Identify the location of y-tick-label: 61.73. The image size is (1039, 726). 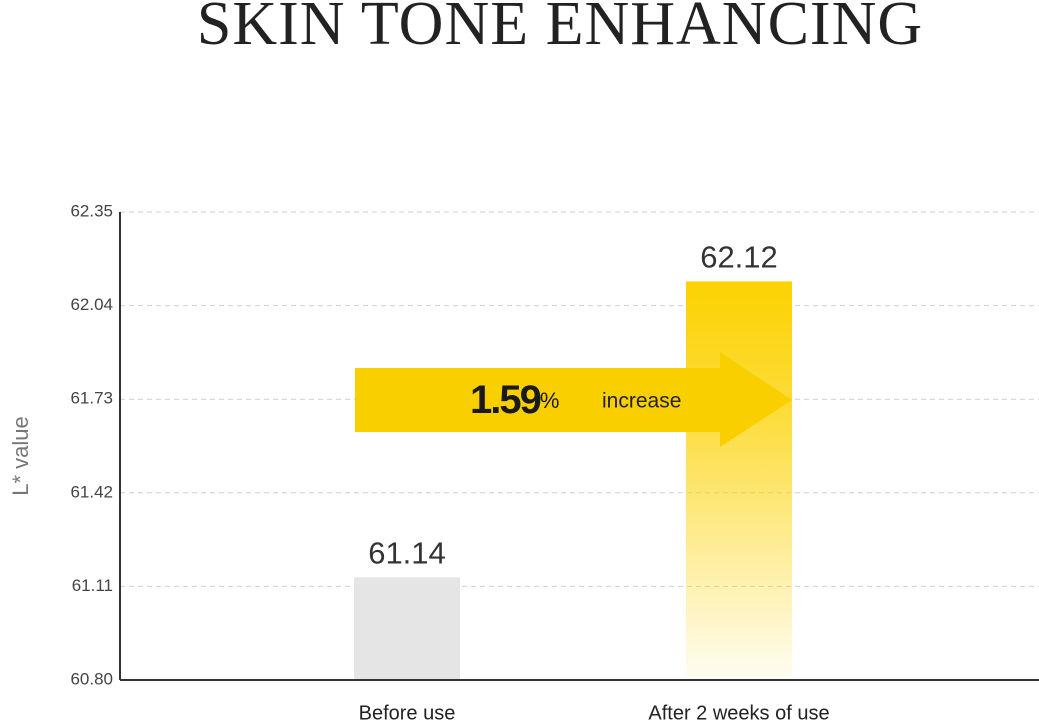
(91, 398).